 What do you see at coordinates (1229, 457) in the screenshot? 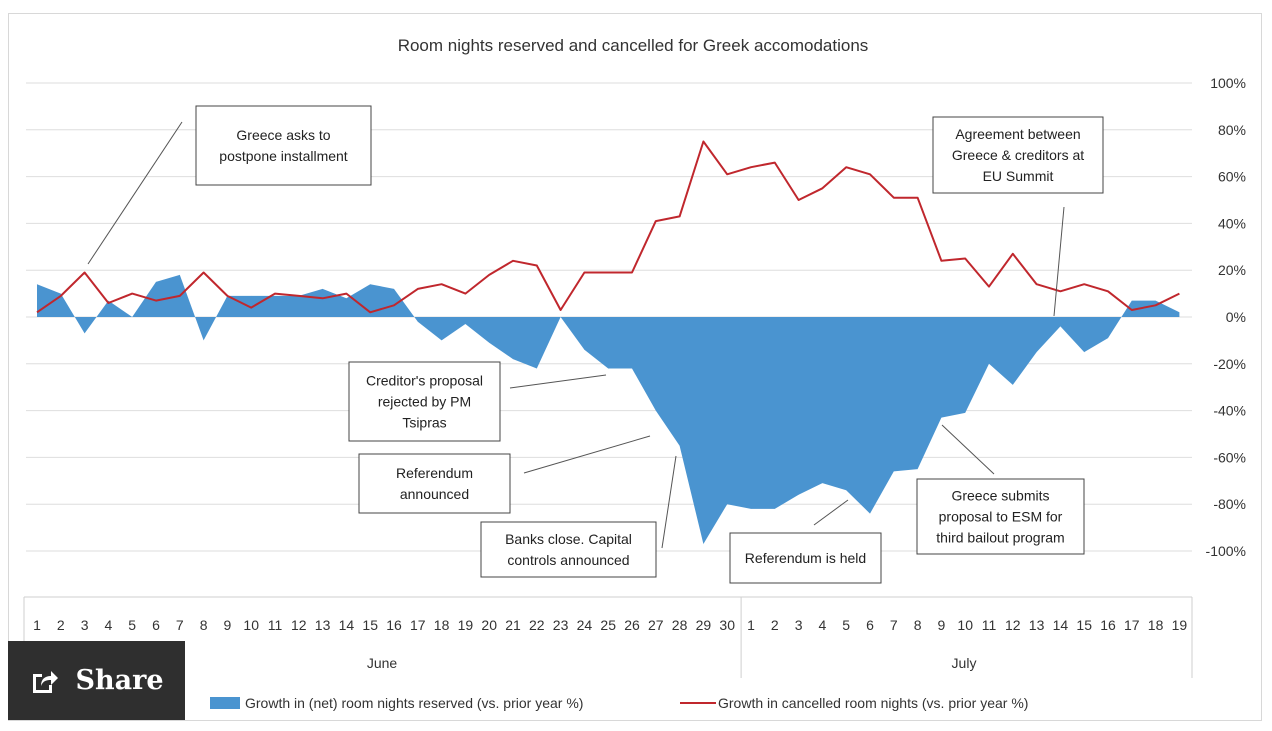
I see `y-tick-label: -60%` at bounding box center [1229, 457].